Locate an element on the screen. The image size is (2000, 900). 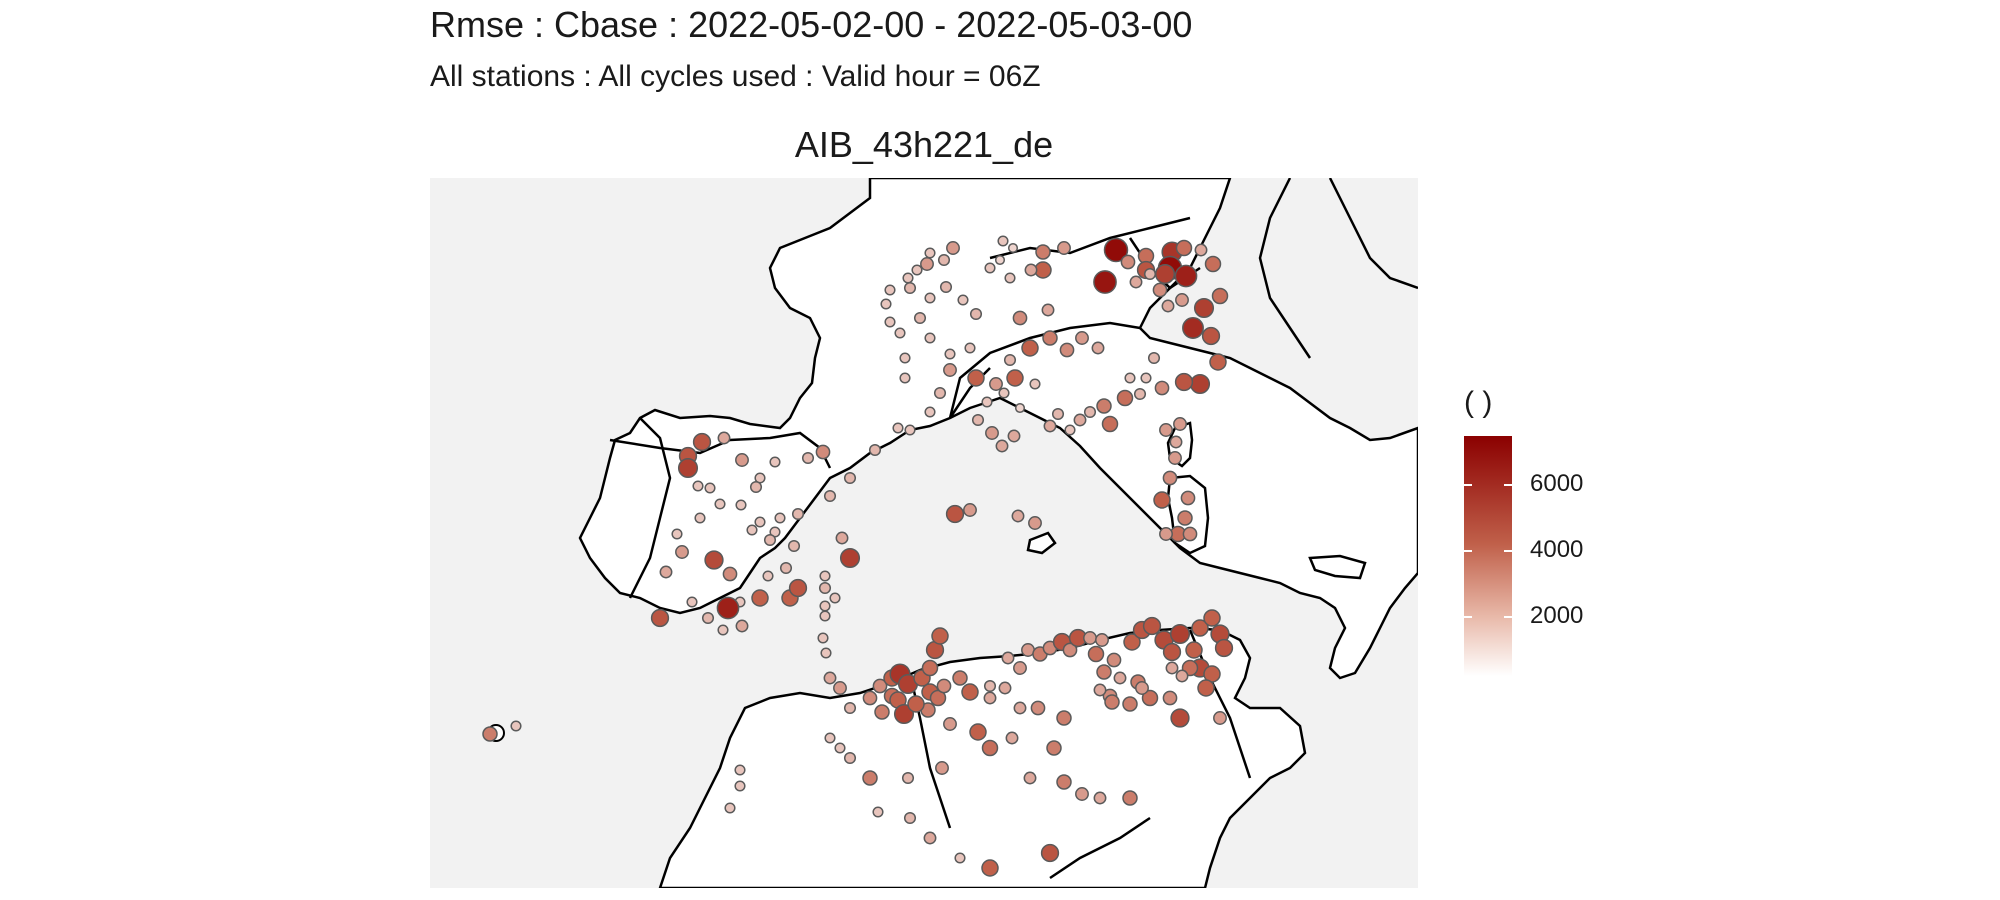
legend-tick-label: 2000 is located at coordinates (1557, 615).